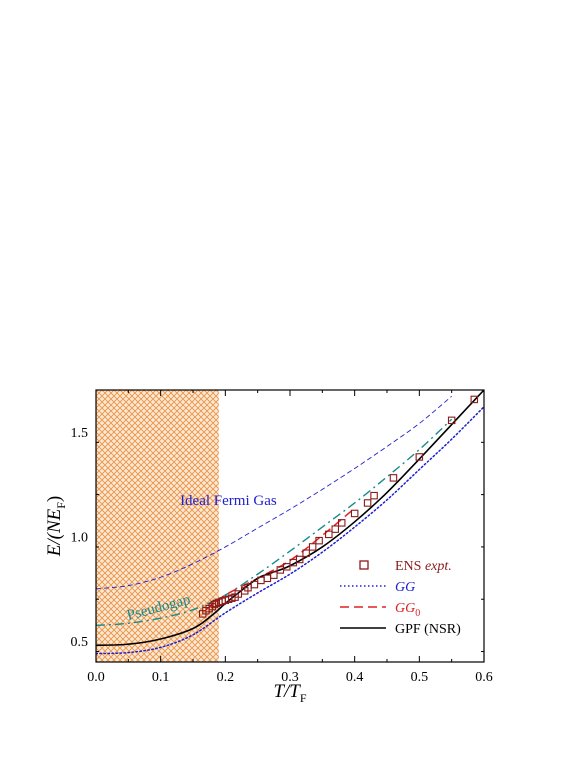 Image resolution: width=581 pixels, height=757 pixels. What do you see at coordinates (54, 532) in the screenshot?
I see `y-axis-title-main: E/(NE` at bounding box center [54, 532].